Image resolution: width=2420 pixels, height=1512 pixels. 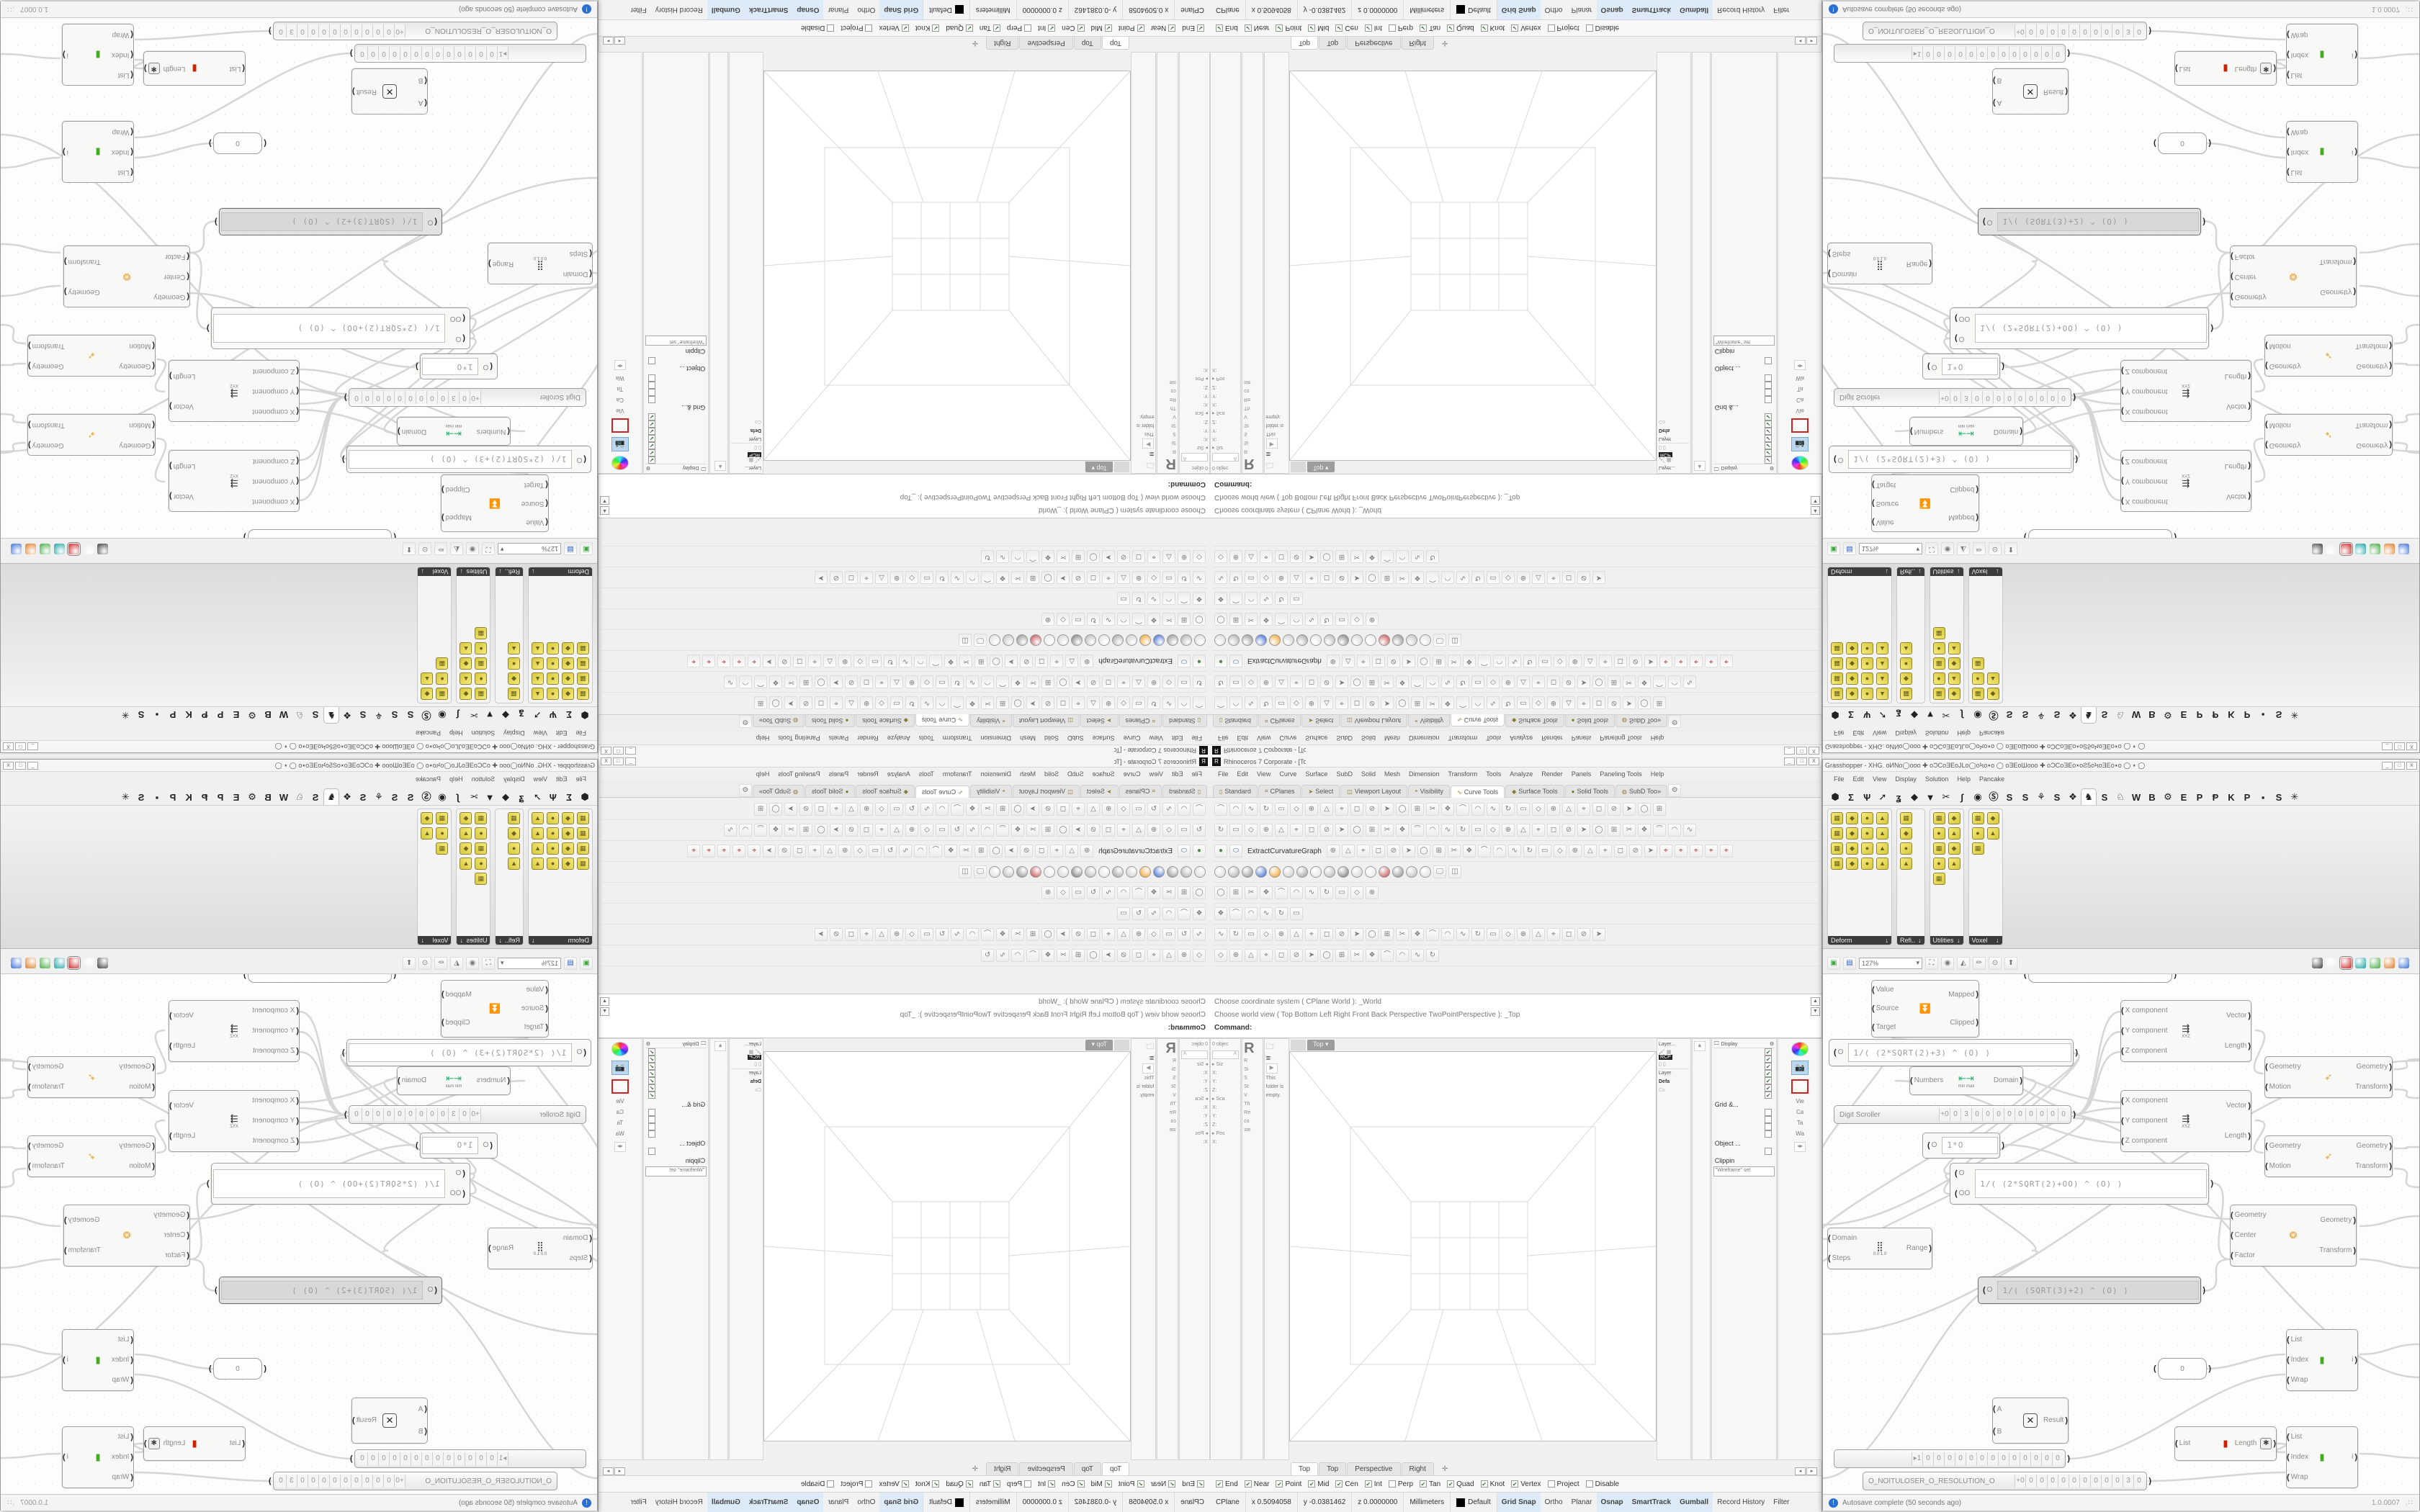 What do you see at coordinates (960, 28) in the screenshot?
I see `osnap-quad: ✔ Quad` at bounding box center [960, 28].